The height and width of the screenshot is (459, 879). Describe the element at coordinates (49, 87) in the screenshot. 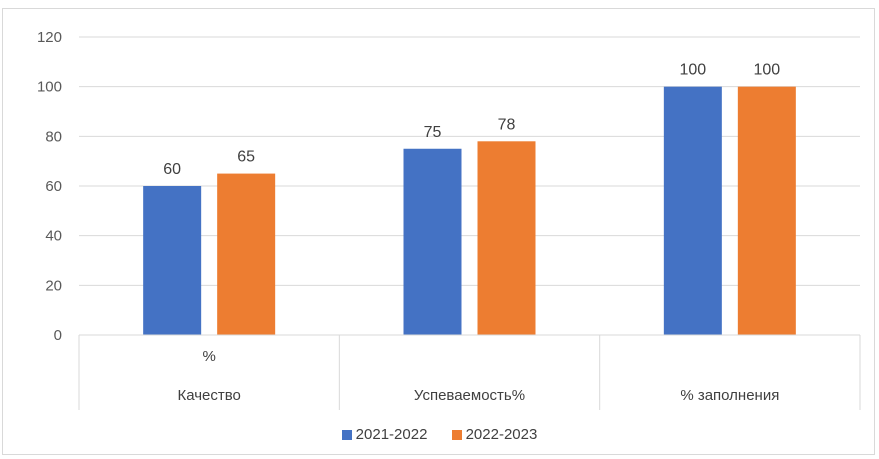

I see `y-tick-label: 100` at that location.